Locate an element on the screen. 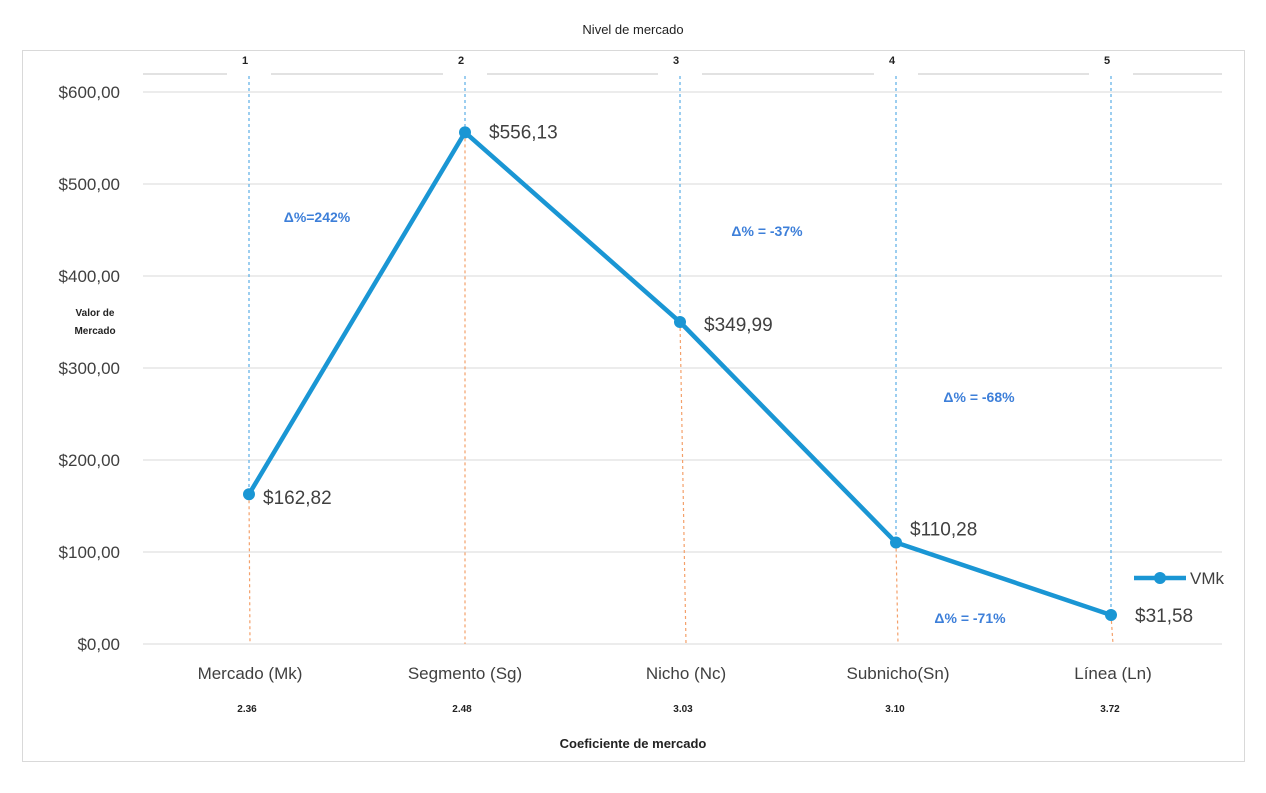 The image size is (1266, 793). coefficient-label: 3.03 is located at coordinates (683, 709).